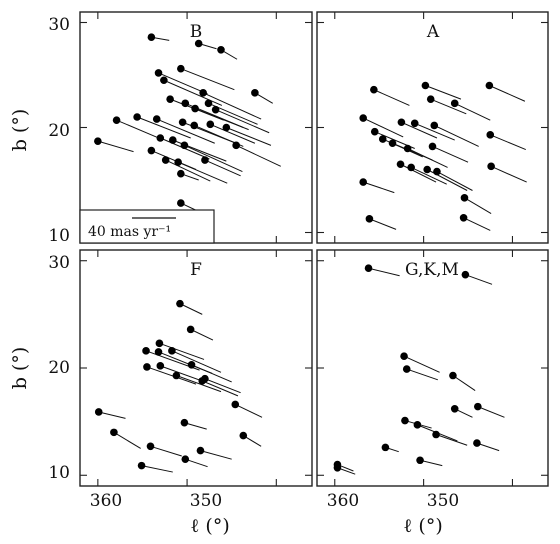 The width and height of the screenshot is (560, 544). Describe the element at coordinates (59, 473) in the screenshot. I see `y-tick-label-10-bottom: 10` at that location.